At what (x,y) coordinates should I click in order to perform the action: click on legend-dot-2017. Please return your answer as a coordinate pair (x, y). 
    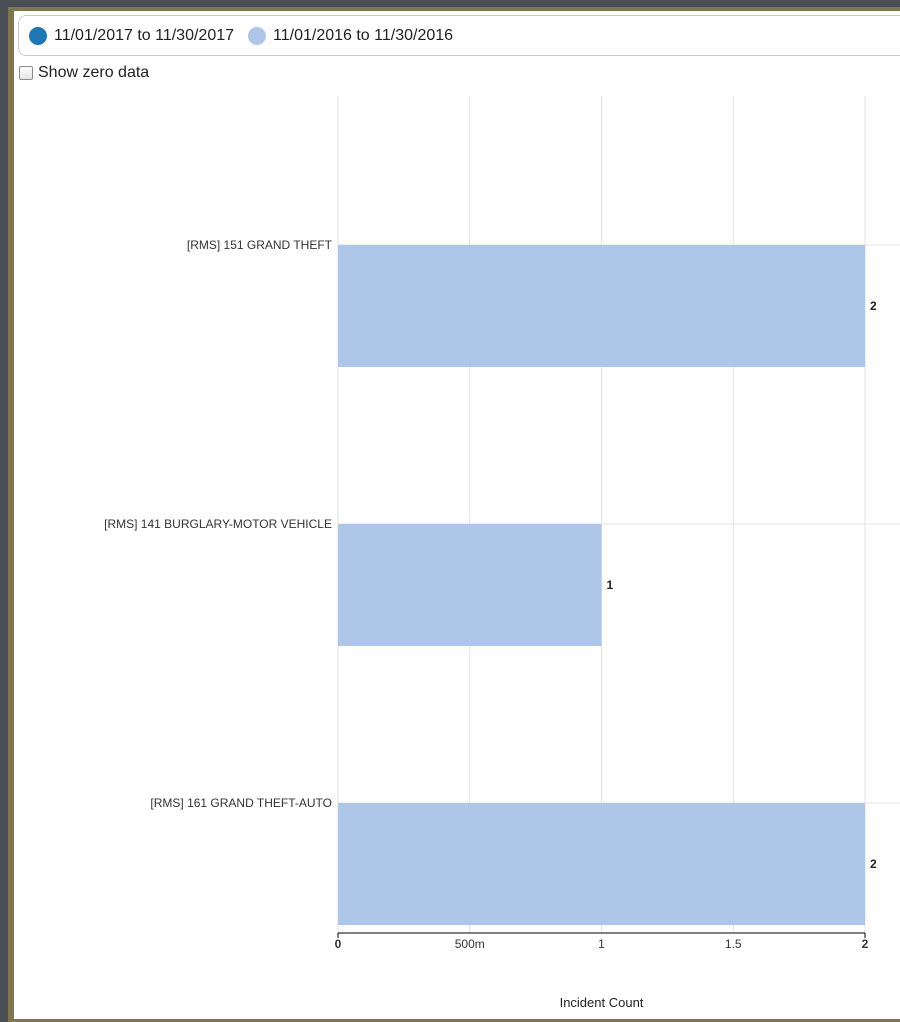
    Looking at the image, I should click on (38, 35).